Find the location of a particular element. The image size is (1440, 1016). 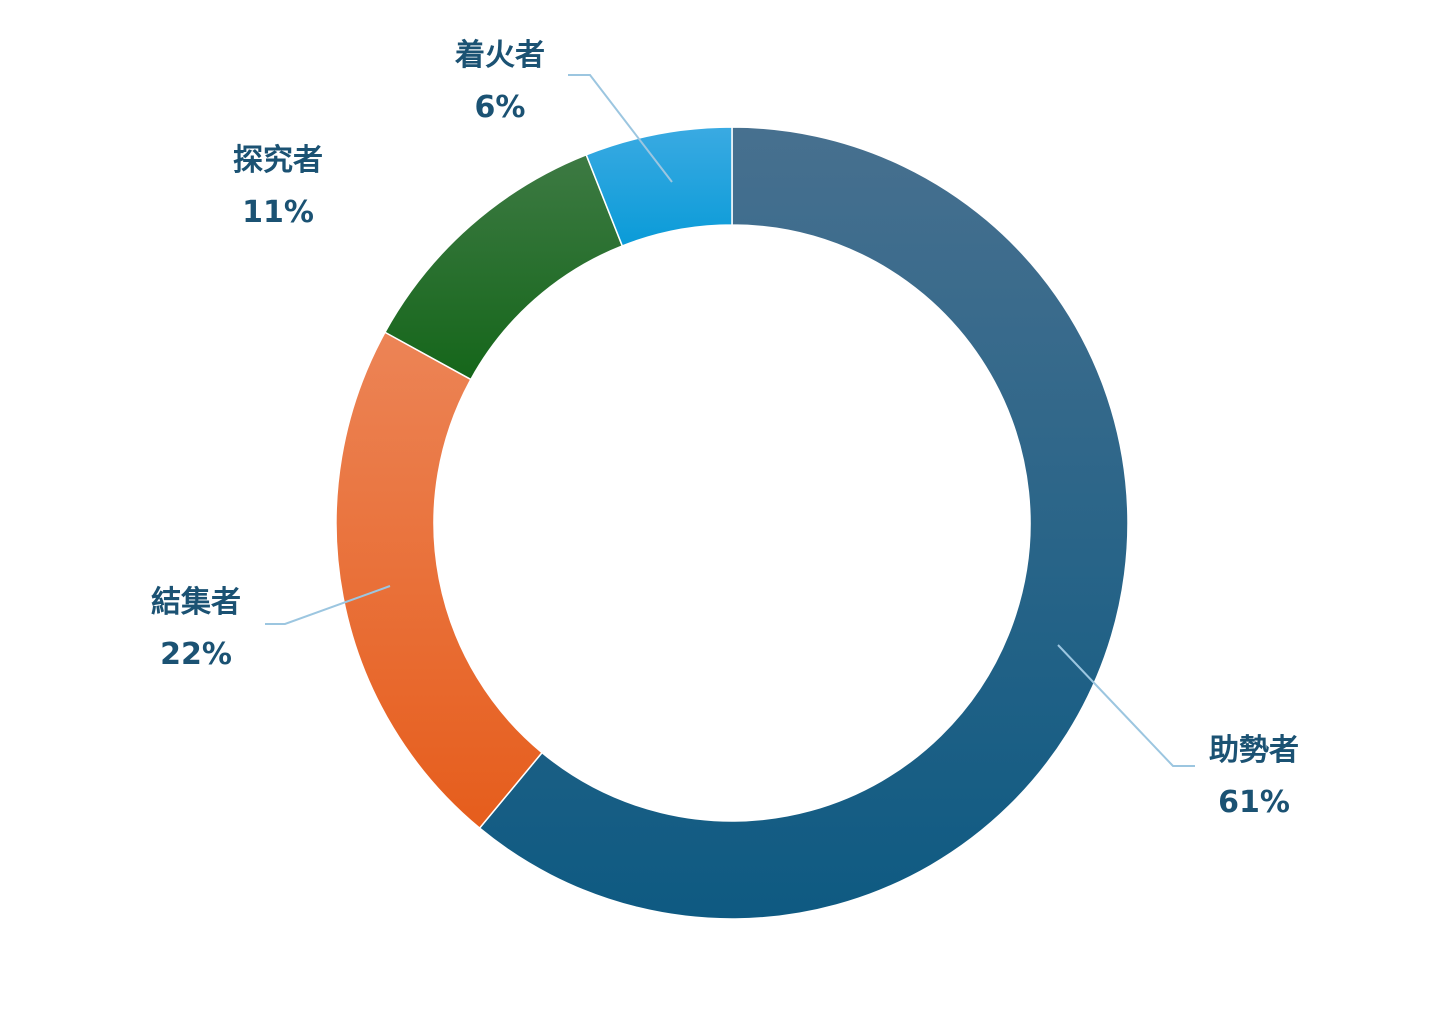

slice-label-2: 結集者 is located at coordinates (196, 602).